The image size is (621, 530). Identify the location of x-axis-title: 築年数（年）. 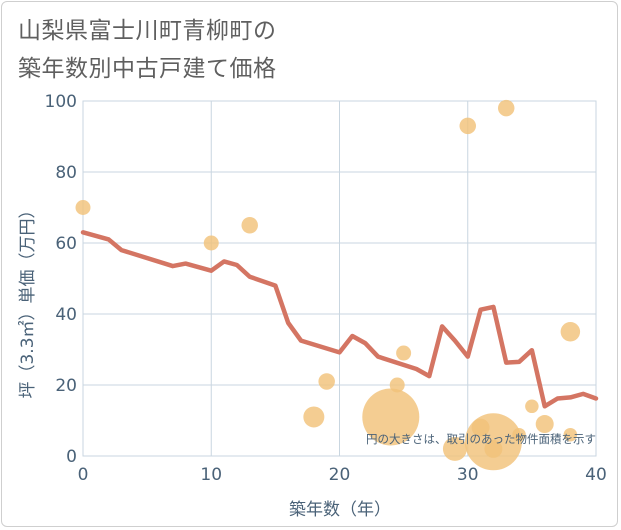
(340, 510).